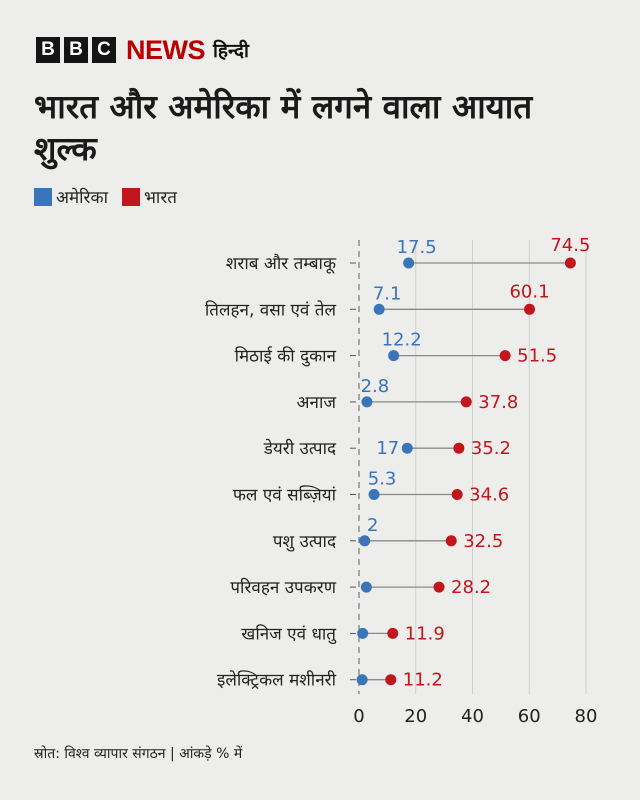  Describe the element at coordinates (285, 495) in the screenshot. I see `category-label: फल एवं सब्ज़ियां` at that location.